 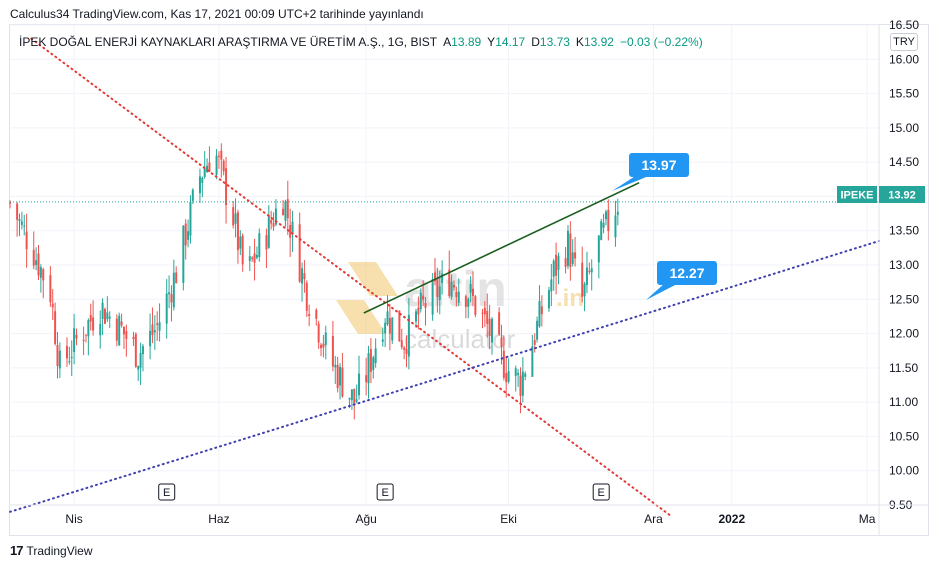 I want to click on price-callouts: 13.97 12.27, so click(x=664, y=226).